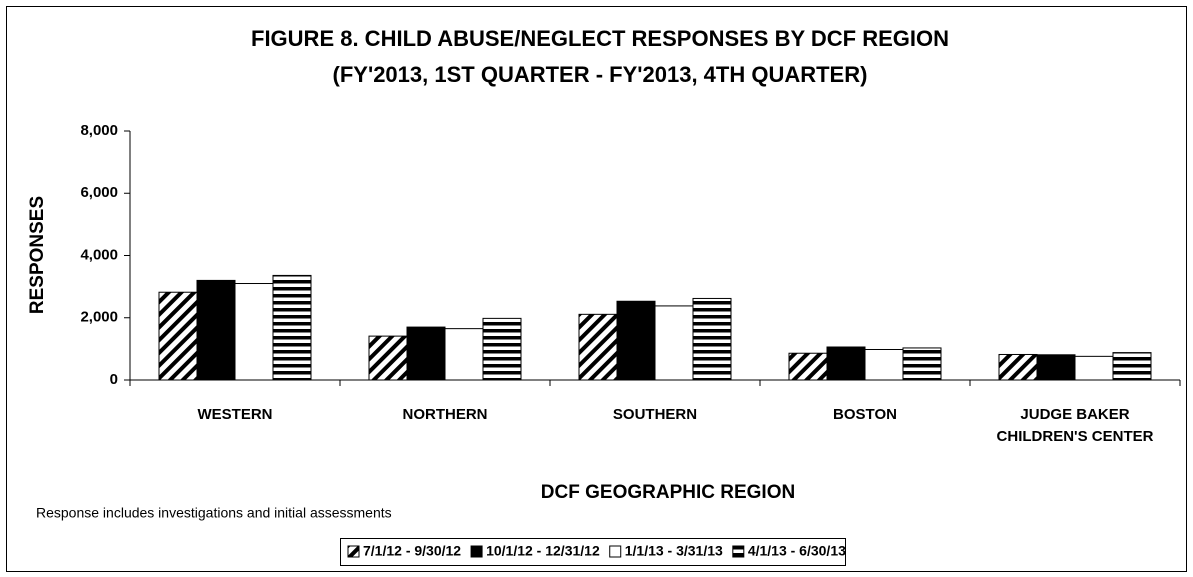  What do you see at coordinates (99, 254) in the screenshot?
I see `y-tick-label: 4,000` at bounding box center [99, 254].